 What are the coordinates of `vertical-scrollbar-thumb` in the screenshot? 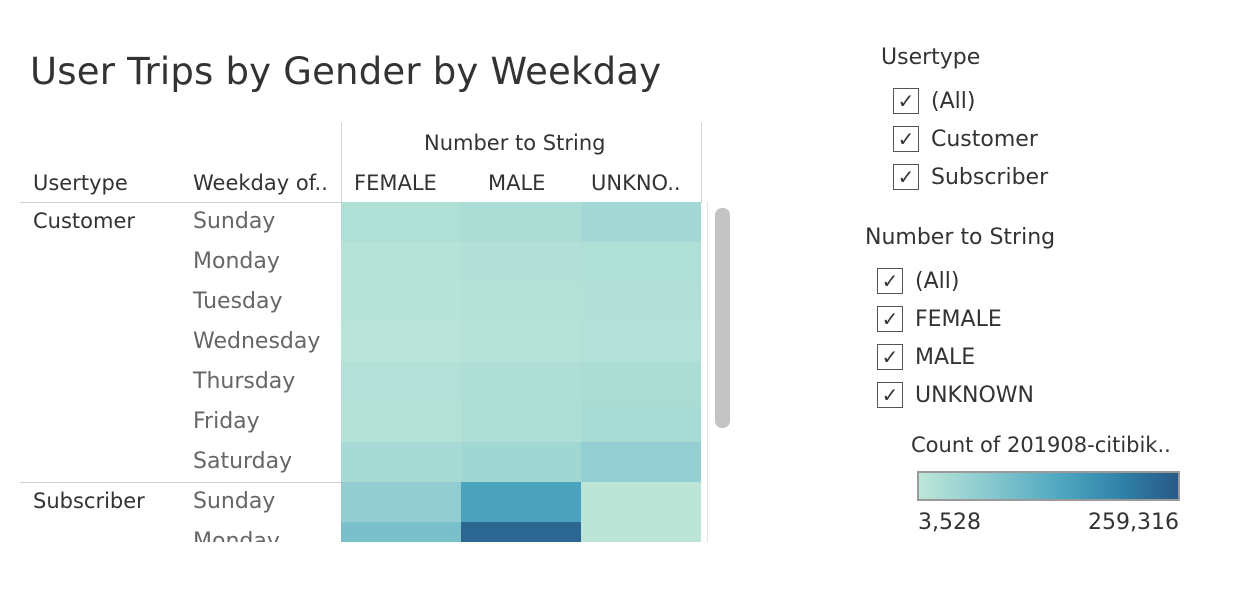 It's located at (722, 318).